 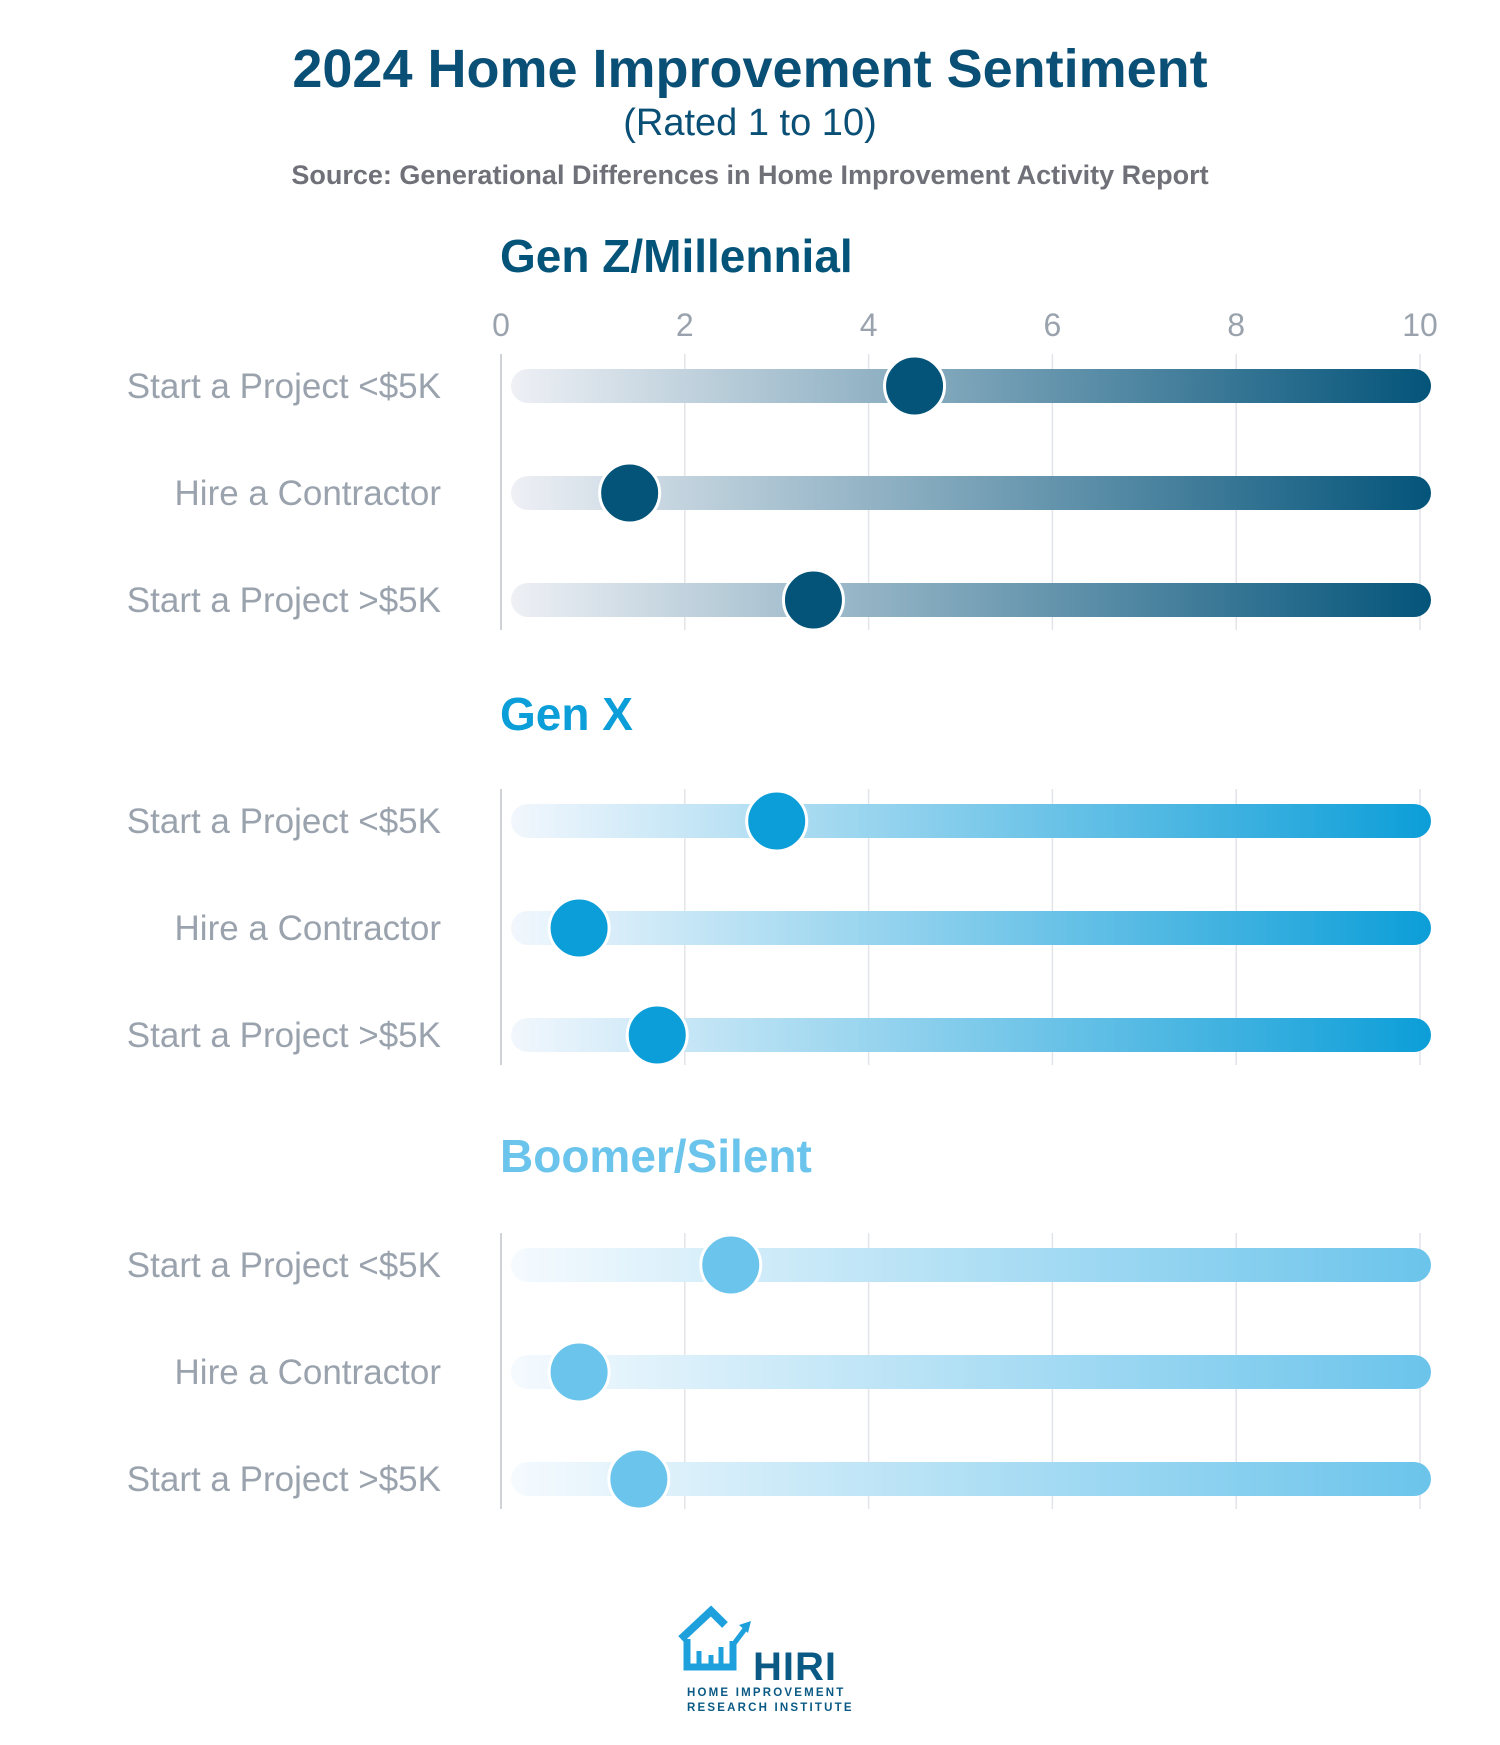 I want to click on chart-title: 2024 Home Improvement Sentiment, so click(x=750, y=69).